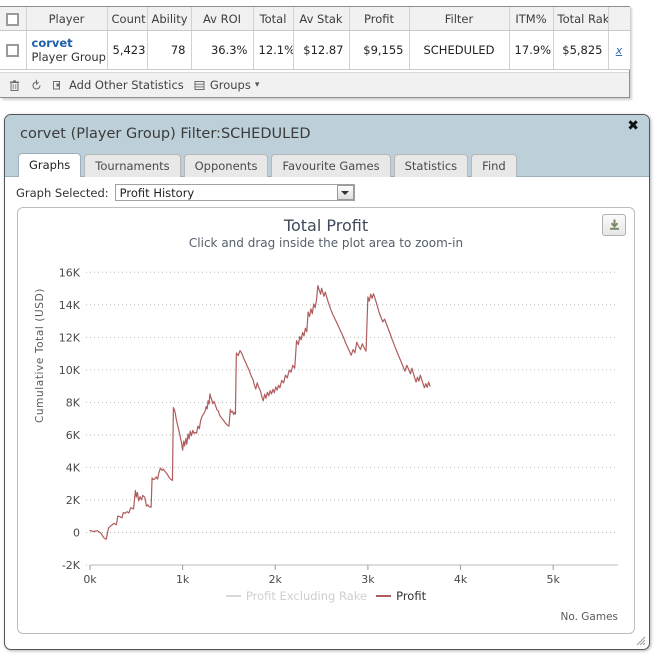 The width and height of the screenshot is (659, 656). What do you see at coordinates (640, 640) in the screenshot?
I see `resize-grip` at bounding box center [640, 640].